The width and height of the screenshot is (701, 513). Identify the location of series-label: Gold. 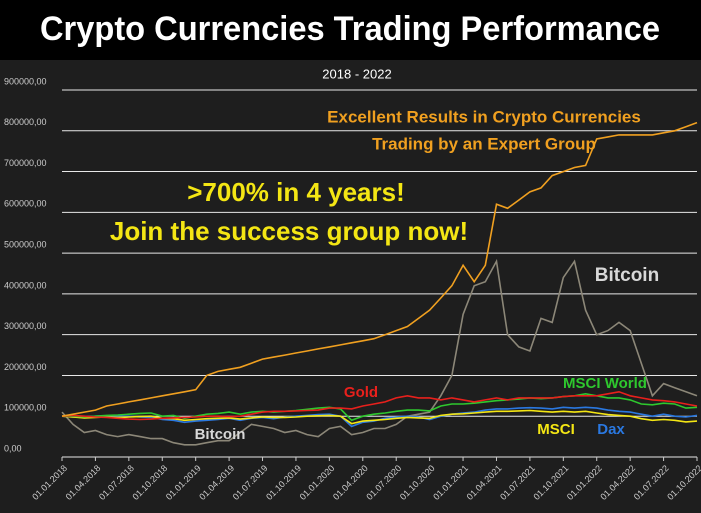
(361, 392).